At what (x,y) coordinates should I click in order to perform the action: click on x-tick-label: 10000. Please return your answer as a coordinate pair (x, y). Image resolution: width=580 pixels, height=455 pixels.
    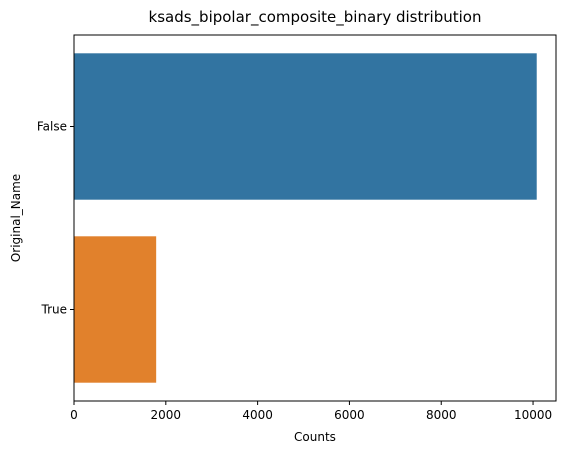
    Looking at the image, I should click on (533, 415).